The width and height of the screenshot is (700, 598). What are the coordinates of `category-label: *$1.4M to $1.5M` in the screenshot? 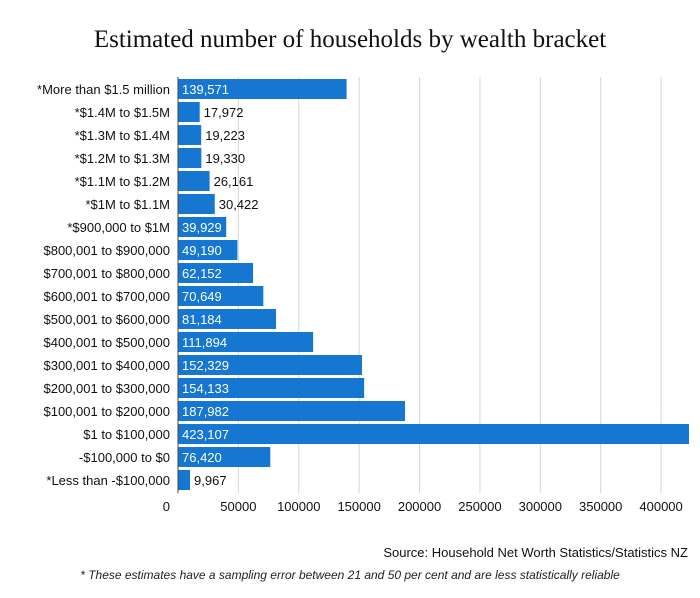 It's located at (122, 112).